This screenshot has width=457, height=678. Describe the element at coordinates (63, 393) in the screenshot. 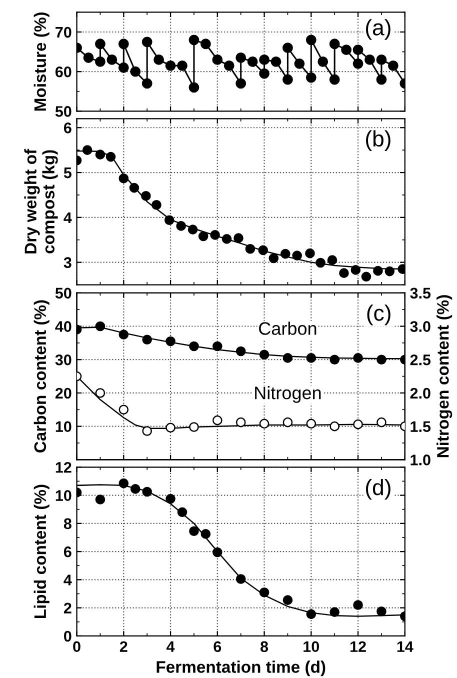

I see `y-tick-label: 20` at that location.